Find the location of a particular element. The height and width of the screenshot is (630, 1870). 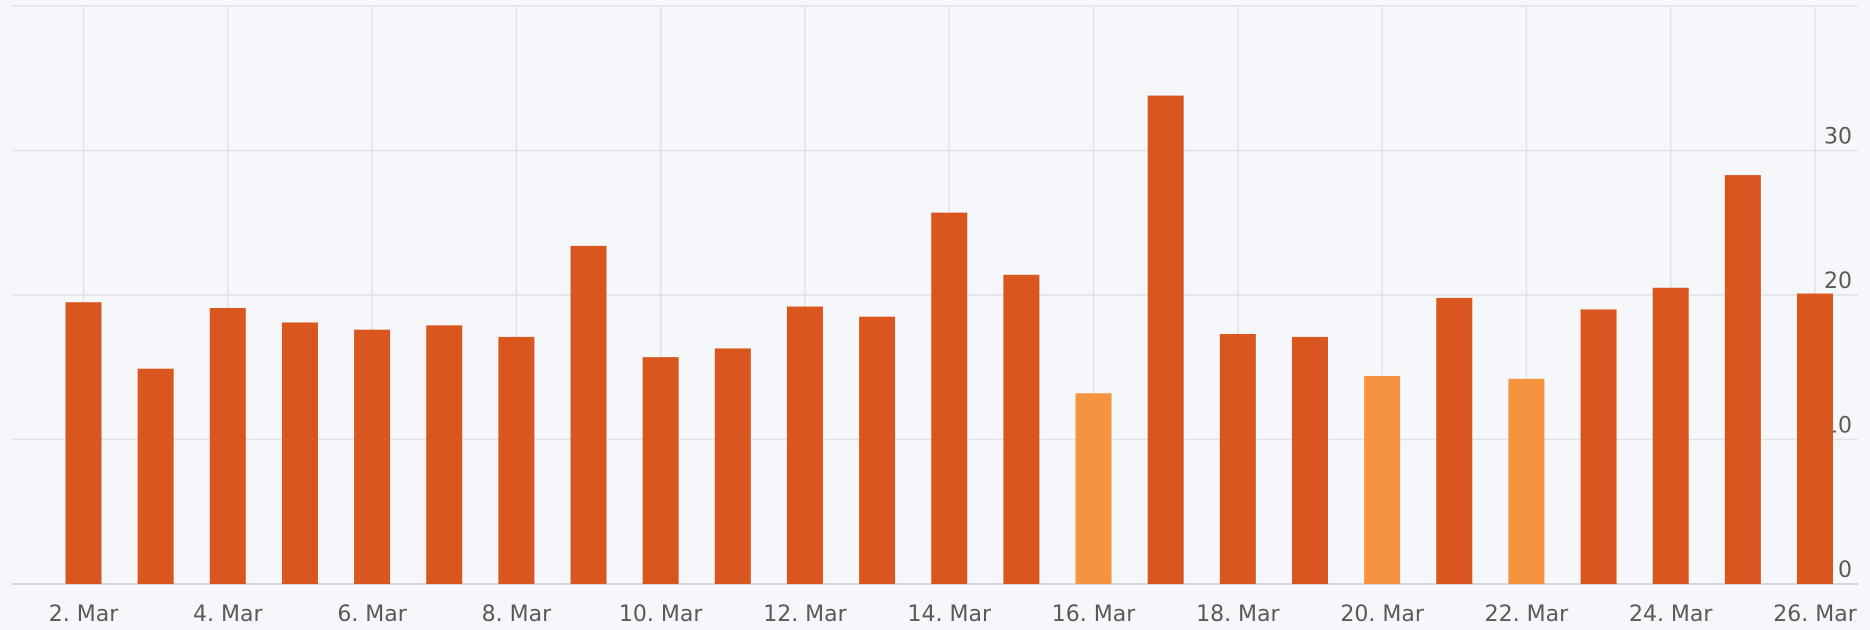

y-tick-label: 20 is located at coordinates (1838, 281).